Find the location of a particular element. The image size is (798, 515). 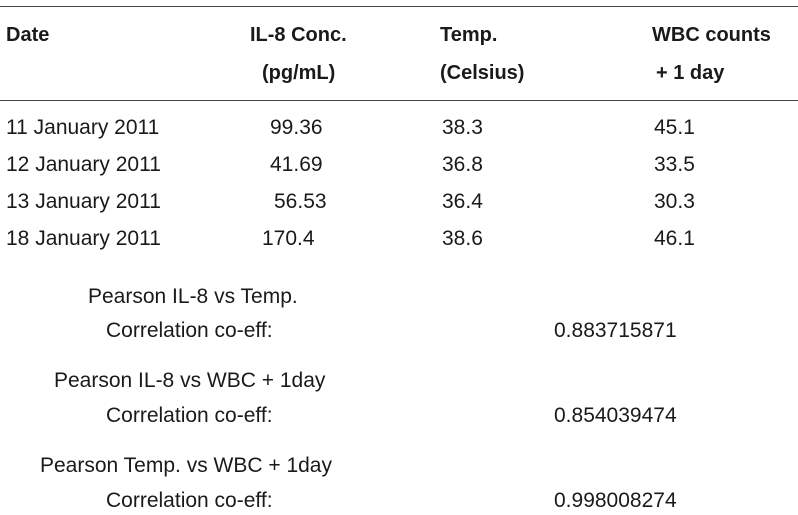

cell-wbc: 46.1 is located at coordinates (674, 238).